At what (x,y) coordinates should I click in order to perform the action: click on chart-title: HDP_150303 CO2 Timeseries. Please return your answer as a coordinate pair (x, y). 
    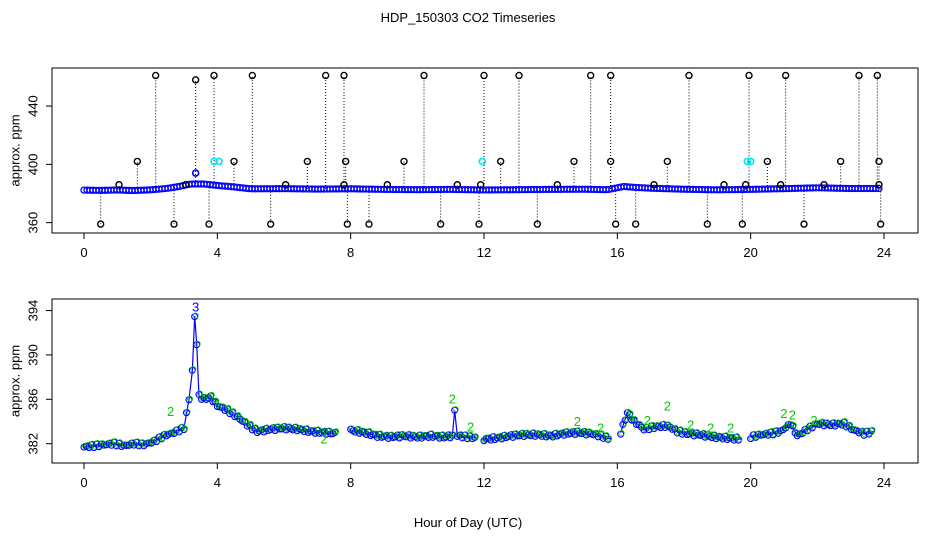
    Looking at the image, I should click on (468, 17).